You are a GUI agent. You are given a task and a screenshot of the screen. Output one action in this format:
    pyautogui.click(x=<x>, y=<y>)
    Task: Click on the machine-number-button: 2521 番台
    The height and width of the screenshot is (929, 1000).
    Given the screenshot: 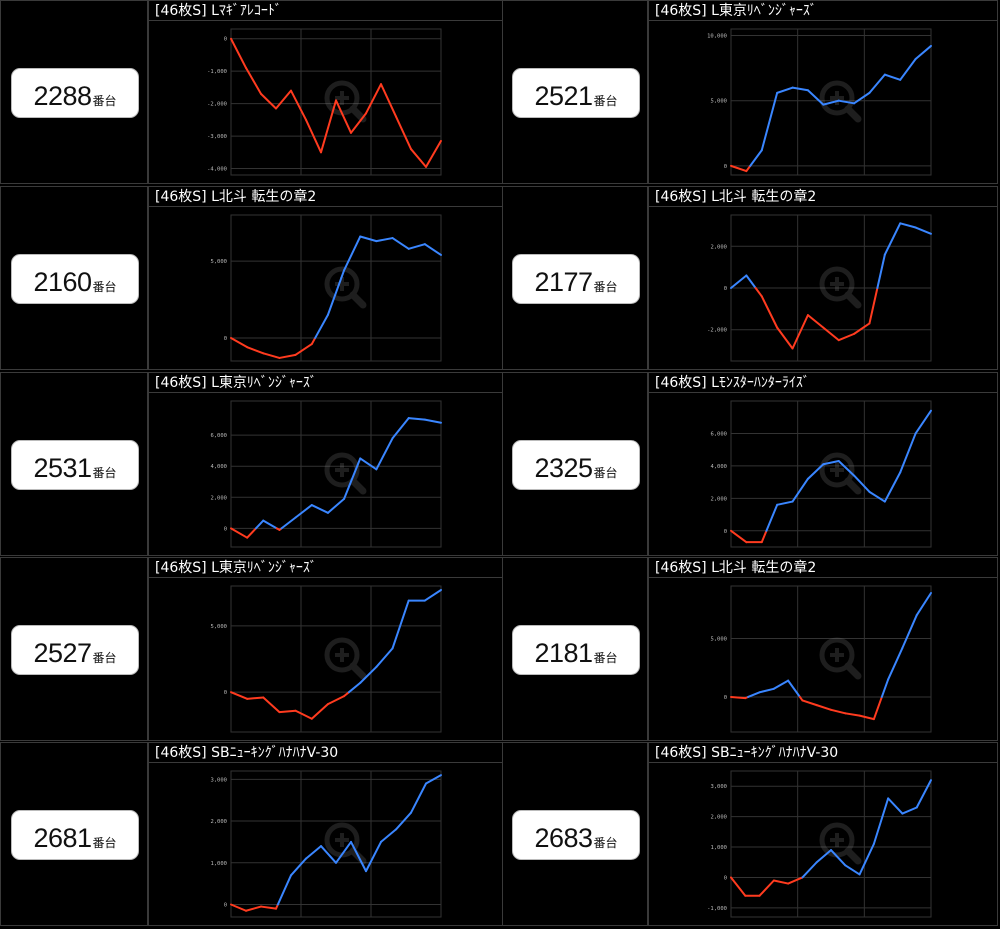 What is the action you would take?
    pyautogui.click(x=576, y=93)
    